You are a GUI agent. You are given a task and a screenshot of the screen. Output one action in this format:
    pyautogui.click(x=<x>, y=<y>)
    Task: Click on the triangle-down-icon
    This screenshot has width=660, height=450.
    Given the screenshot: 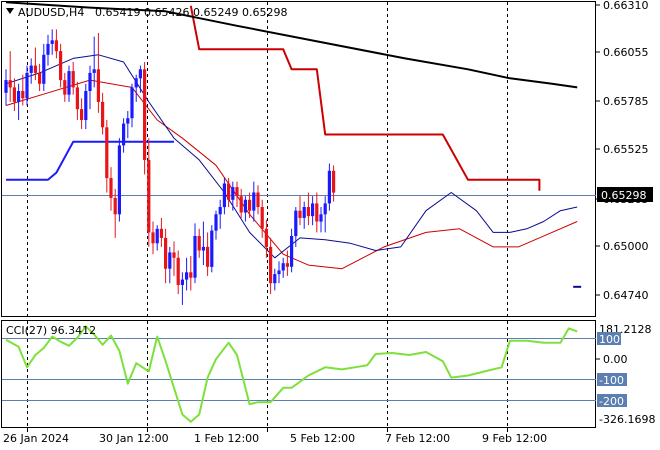 What is the action you would take?
    pyautogui.click(x=10, y=11)
    